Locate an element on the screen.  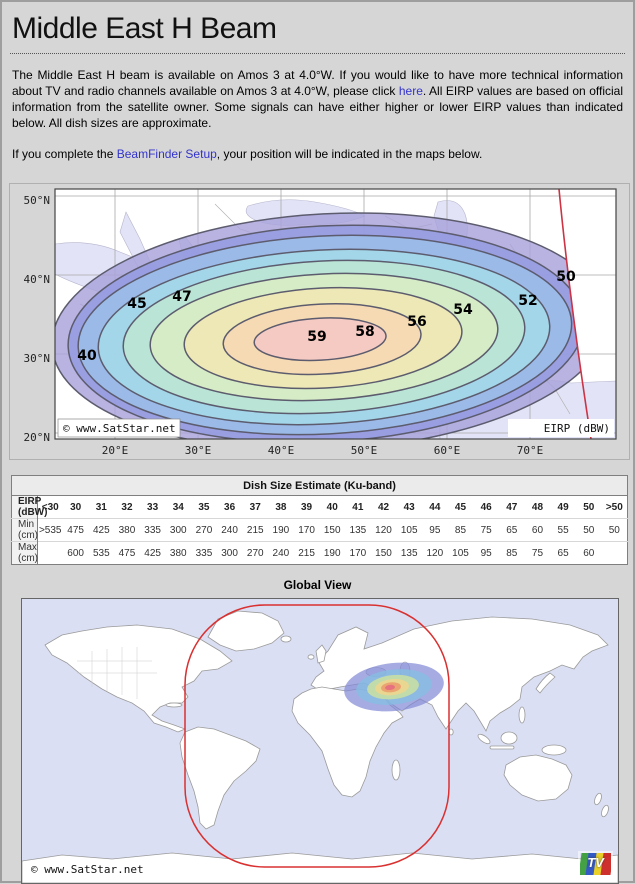
table-cell: 49 is located at coordinates (563, 507).